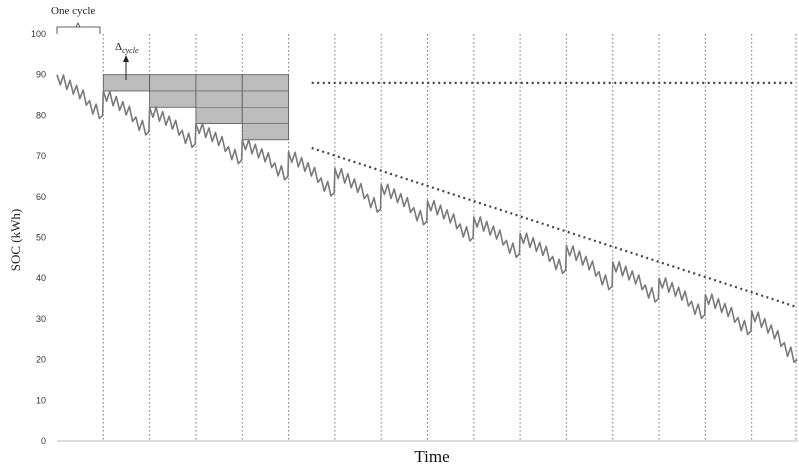 The width and height of the screenshot is (799, 470). Describe the element at coordinates (78, 30) in the screenshot. I see `one-cycle-bracket` at that location.